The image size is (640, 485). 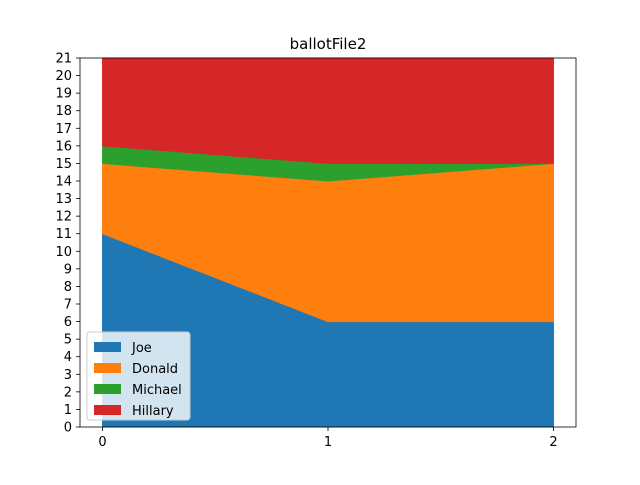 What do you see at coordinates (68, 269) in the screenshot?
I see `y-tick-label: 9` at bounding box center [68, 269].